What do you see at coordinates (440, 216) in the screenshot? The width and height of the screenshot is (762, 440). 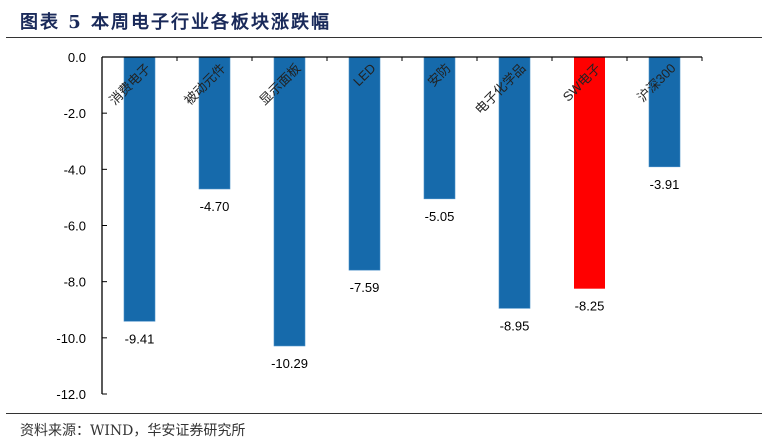 I see `bar-value-label: -5.05` at bounding box center [440, 216].